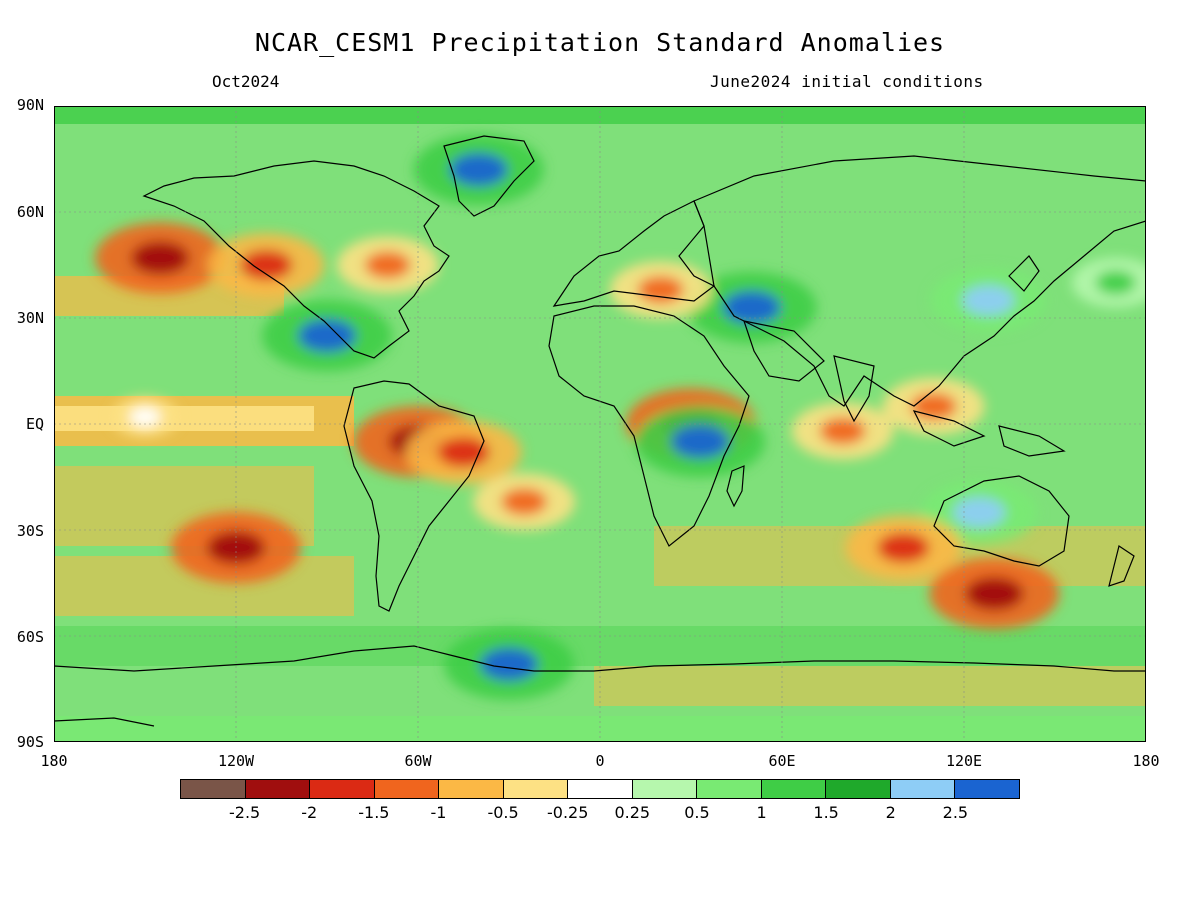 This screenshot has width=1200, height=900. What do you see at coordinates (30, 212) in the screenshot?
I see `lat-label-60n: 60N` at bounding box center [30, 212].